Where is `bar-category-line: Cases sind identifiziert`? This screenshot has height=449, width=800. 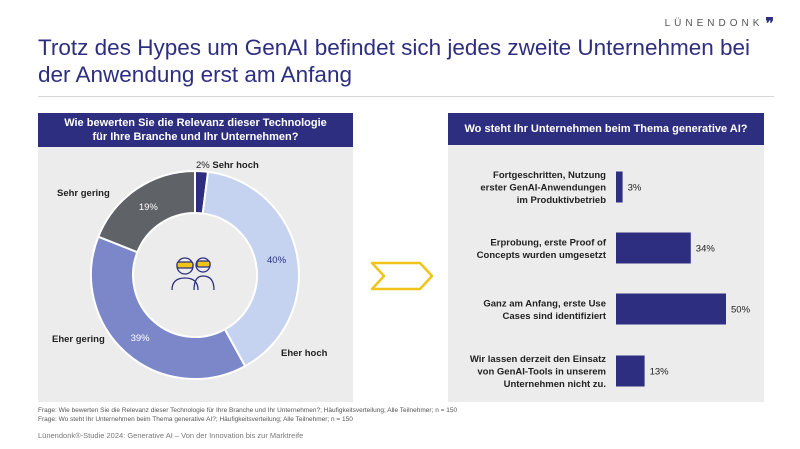
bar-category-line: Cases sind identifiziert is located at coordinates (555, 316).